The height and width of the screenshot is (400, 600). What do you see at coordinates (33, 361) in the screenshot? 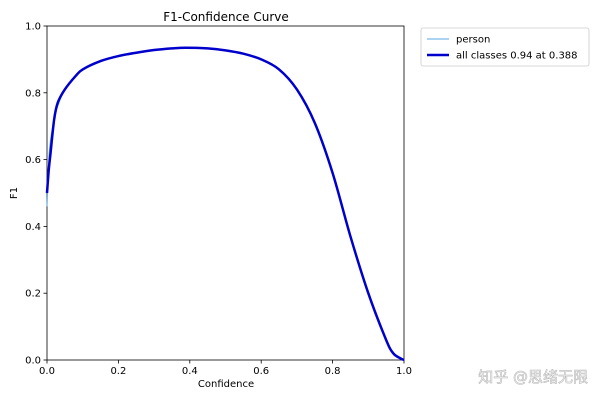
I see `y-tick-label: 0.0` at bounding box center [33, 361].